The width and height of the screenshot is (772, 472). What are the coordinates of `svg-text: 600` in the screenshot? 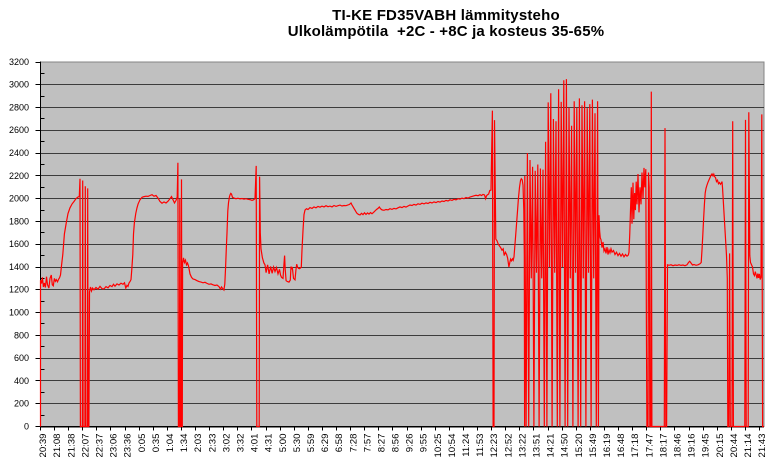 It's located at (21, 358).